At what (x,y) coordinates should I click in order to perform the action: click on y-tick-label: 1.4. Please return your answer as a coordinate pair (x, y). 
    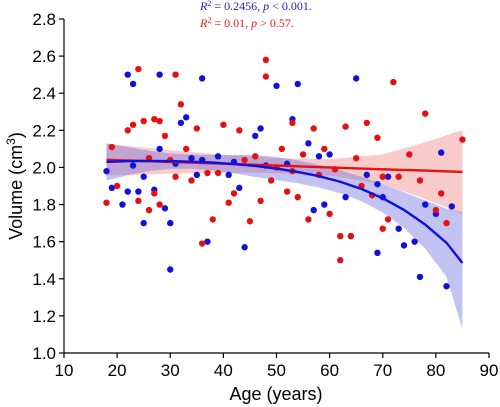
    Looking at the image, I should click on (44, 279).